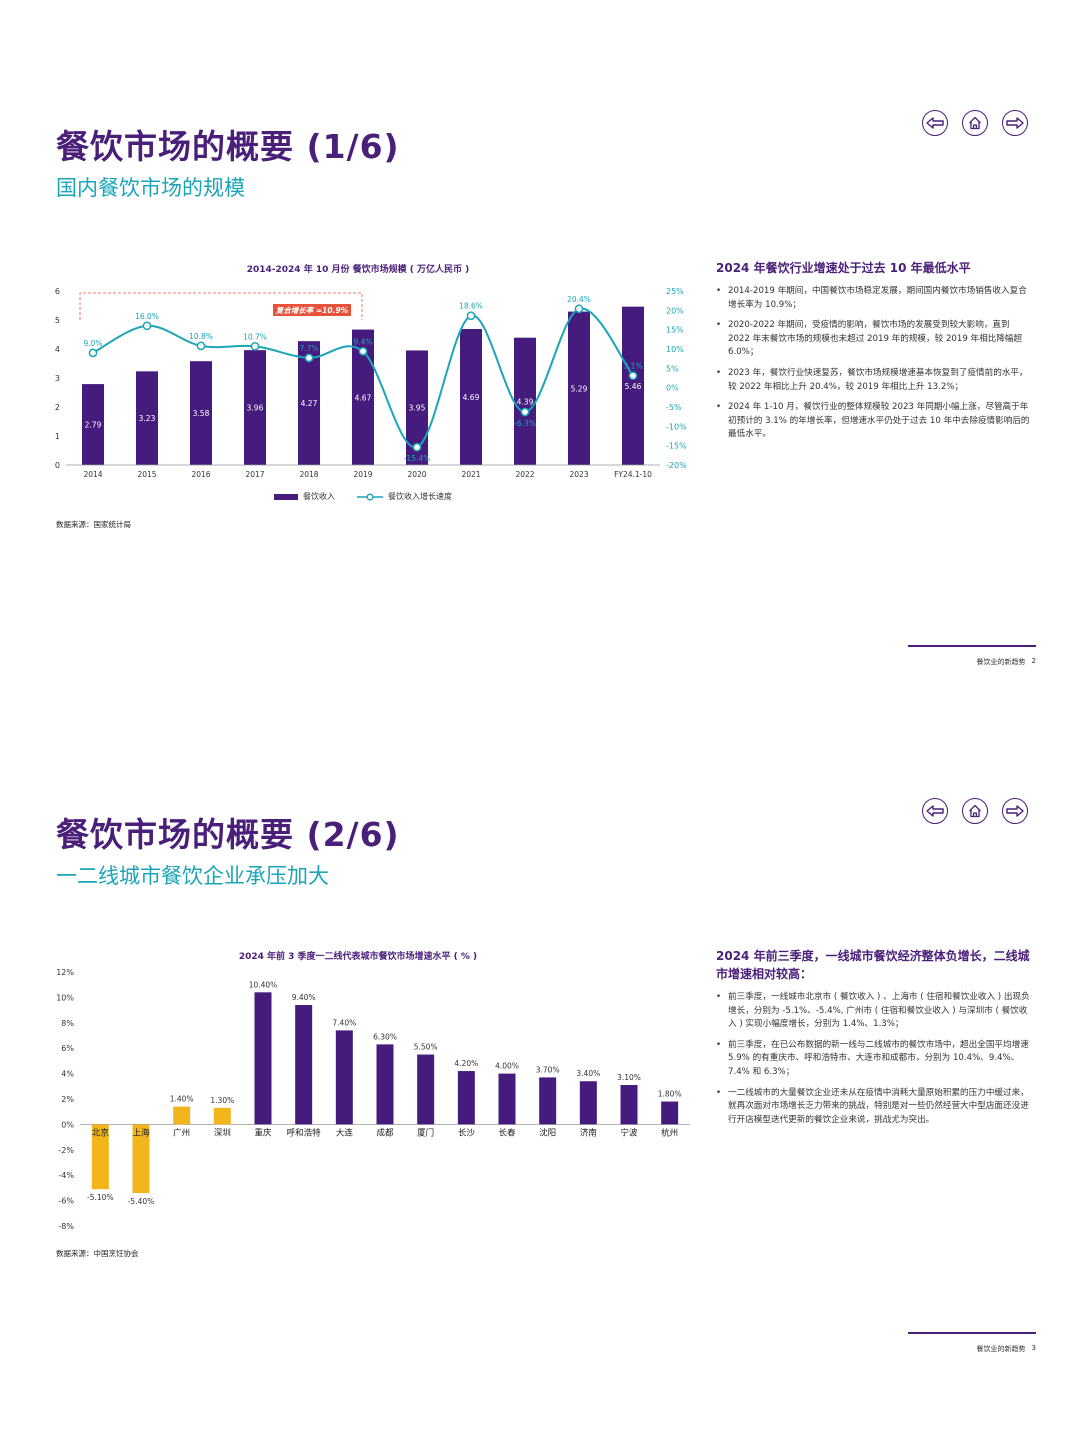 The image size is (1080, 1444). Describe the element at coordinates (416, 474) in the screenshot. I see `x-tick-label: 2020` at that location.